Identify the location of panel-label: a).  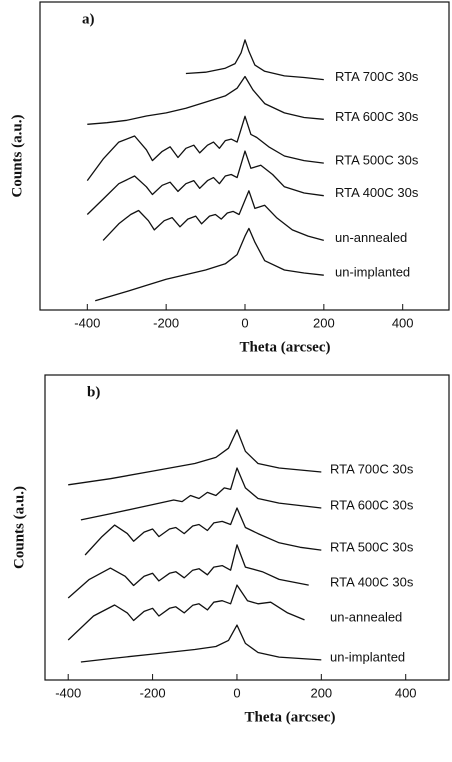
(88, 19).